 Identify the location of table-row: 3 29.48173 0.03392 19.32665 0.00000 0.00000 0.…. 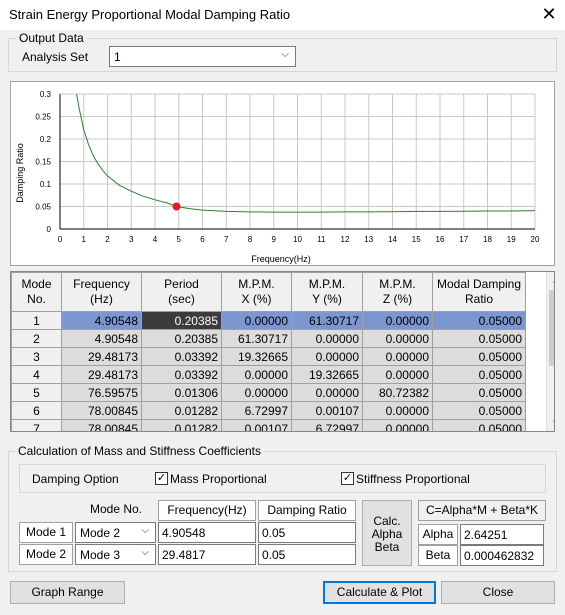
(268, 356).